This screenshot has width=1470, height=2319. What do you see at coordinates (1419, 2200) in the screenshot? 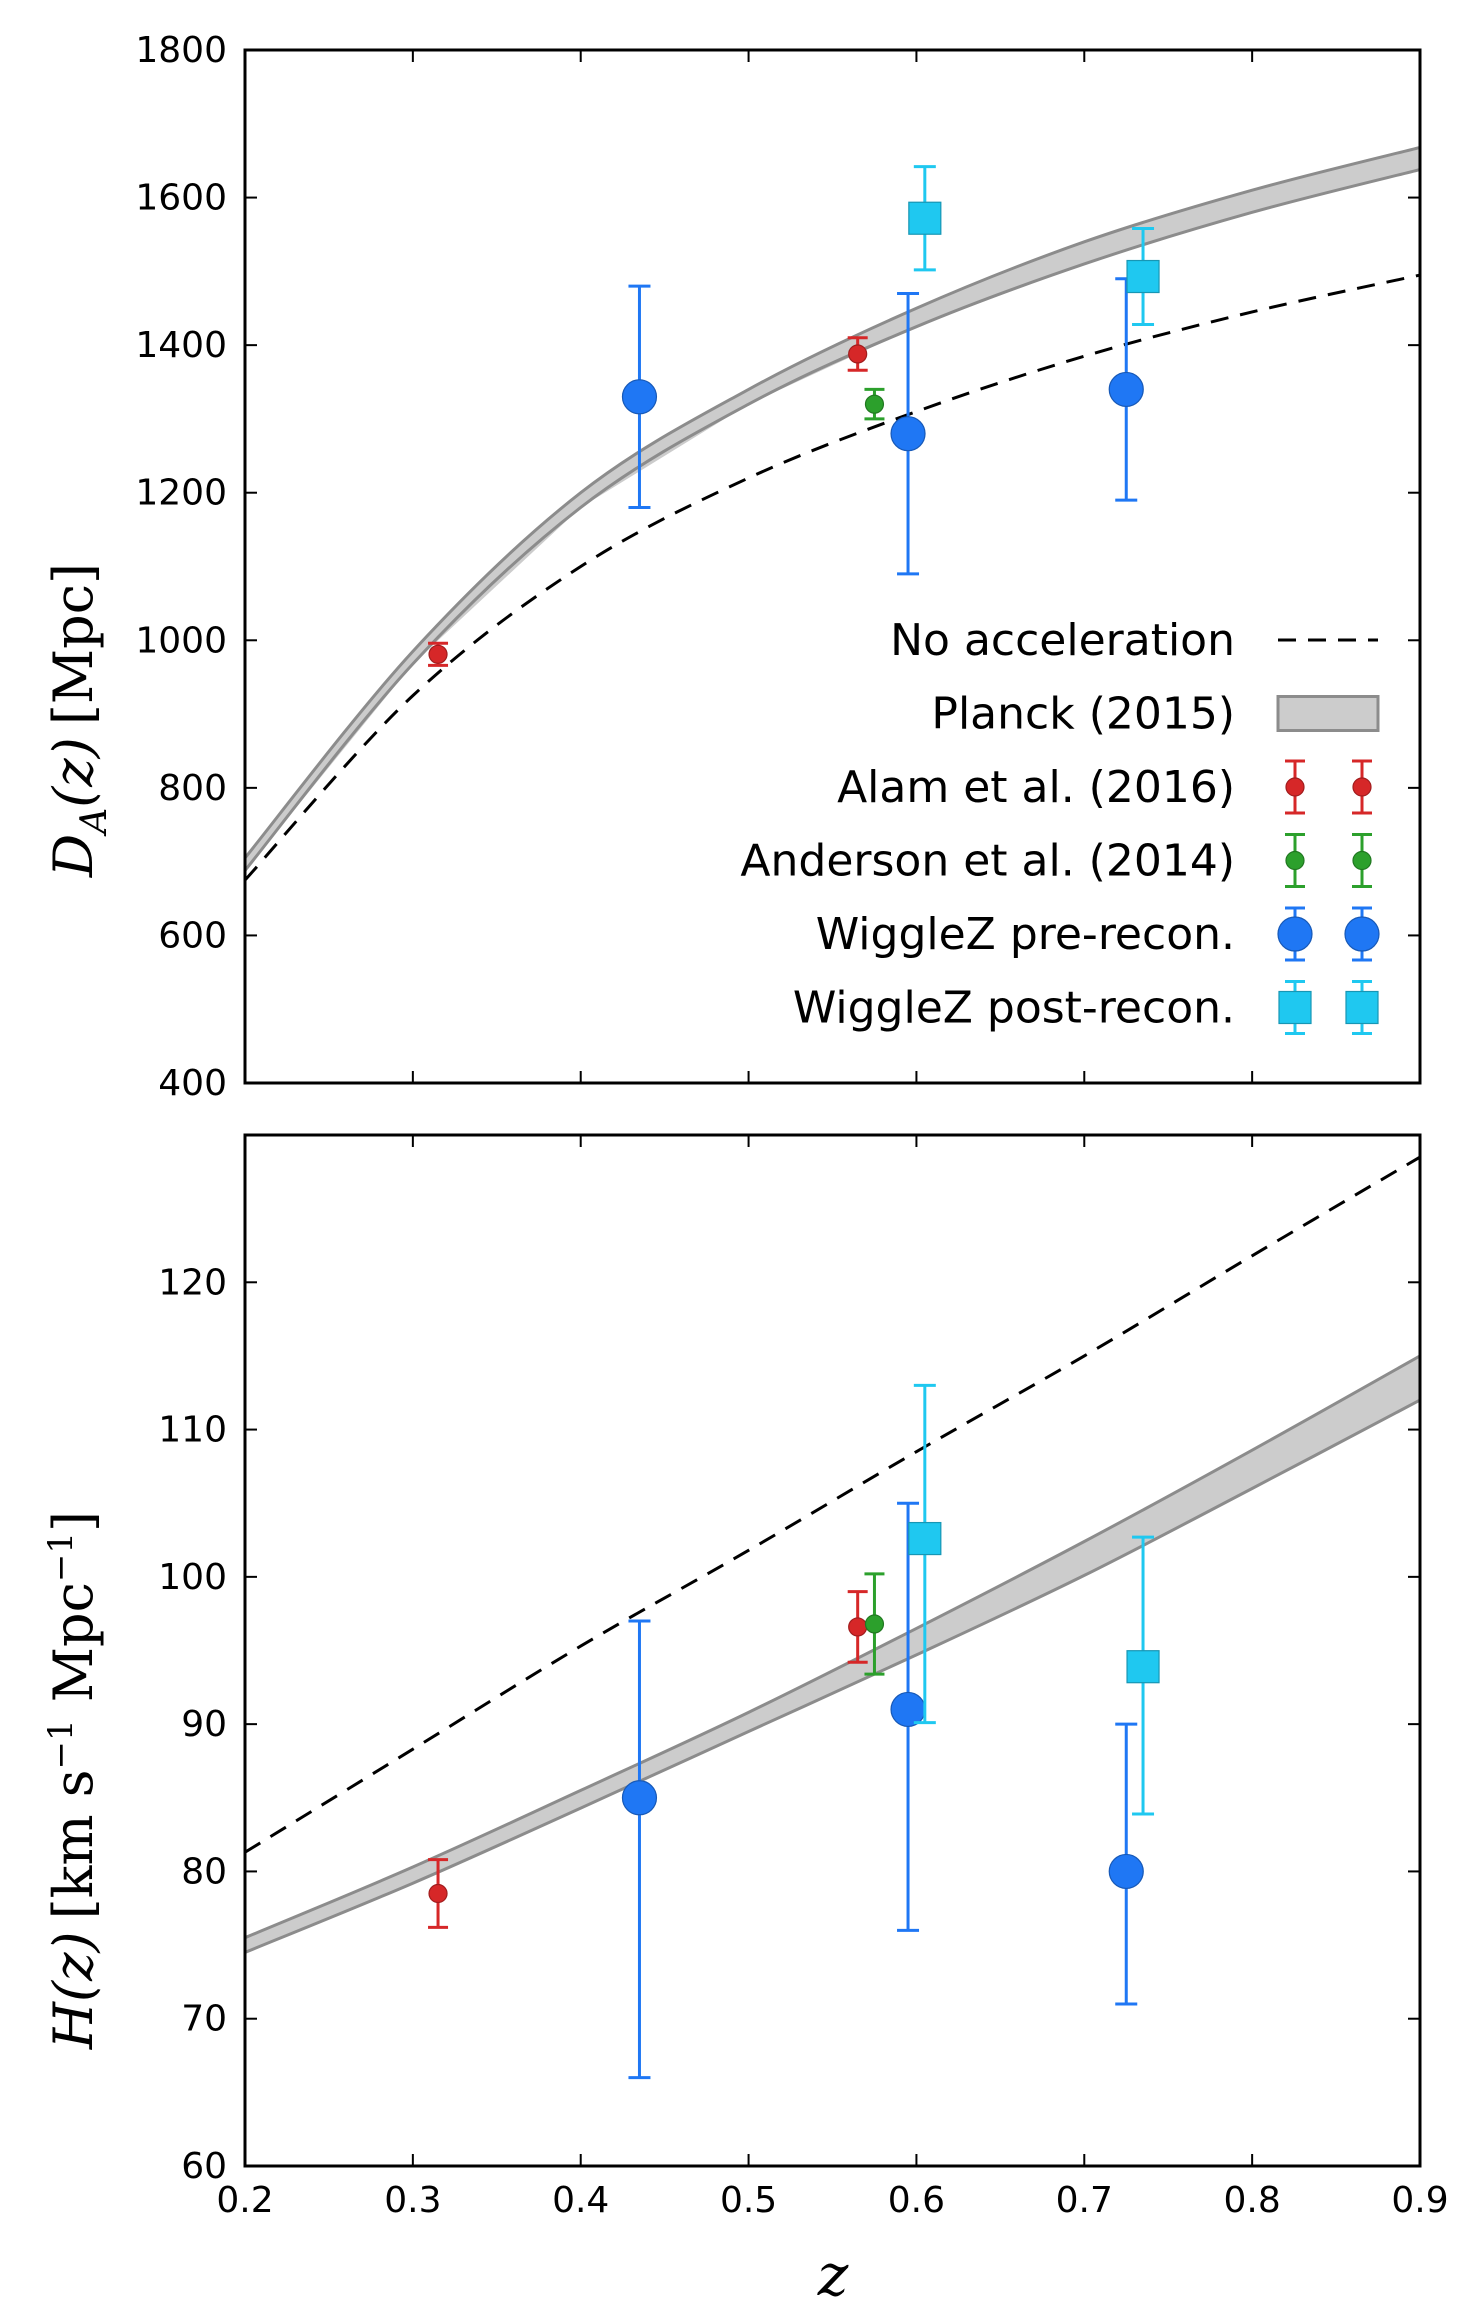
I see `bottom-xtick-label-7: 0.9` at bounding box center [1419, 2200].